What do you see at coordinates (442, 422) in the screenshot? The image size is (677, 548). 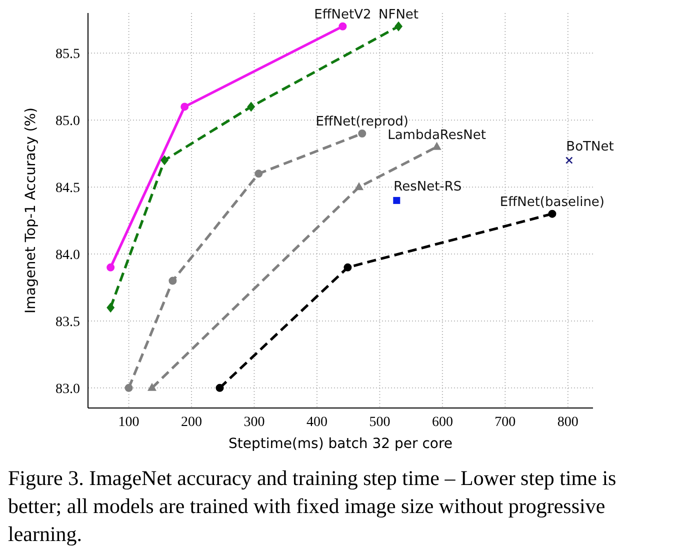 I see `x-tick-label: 600` at bounding box center [442, 422].